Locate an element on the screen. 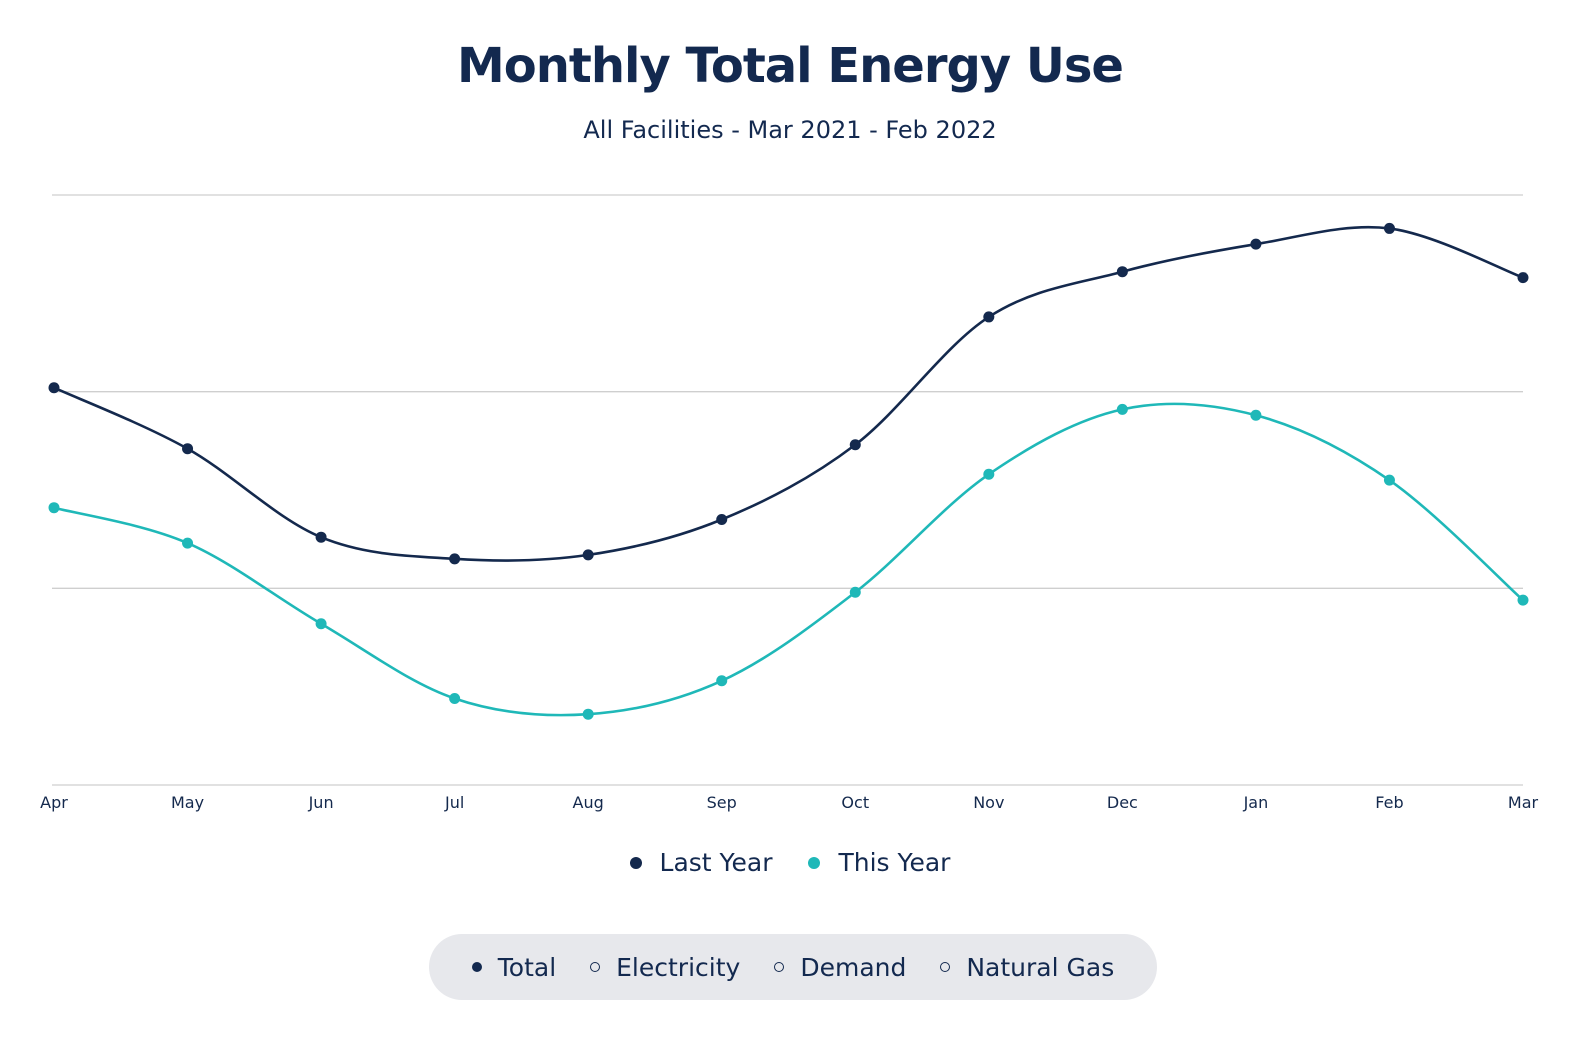 The image size is (1580, 1050). filter-label: Demand is located at coordinates (853, 967).